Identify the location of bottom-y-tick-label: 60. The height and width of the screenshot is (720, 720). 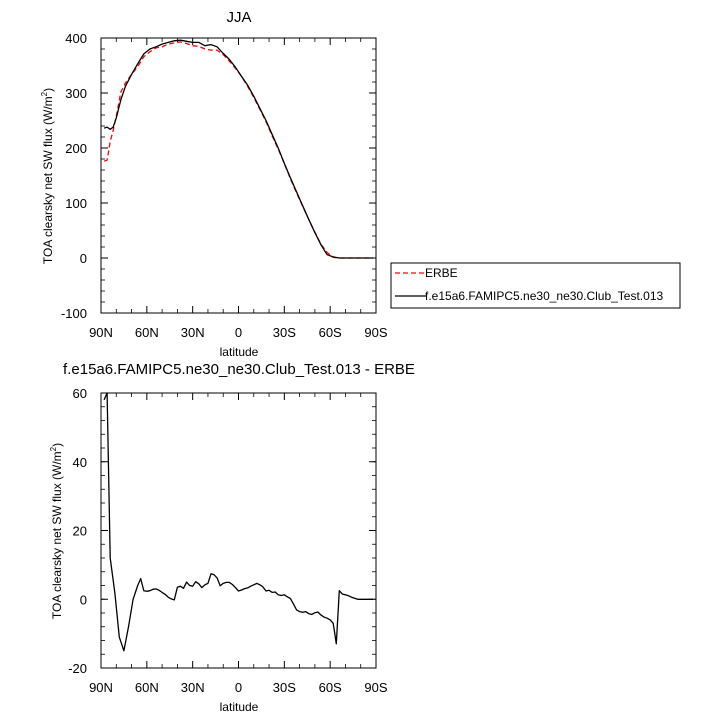
(80, 393).